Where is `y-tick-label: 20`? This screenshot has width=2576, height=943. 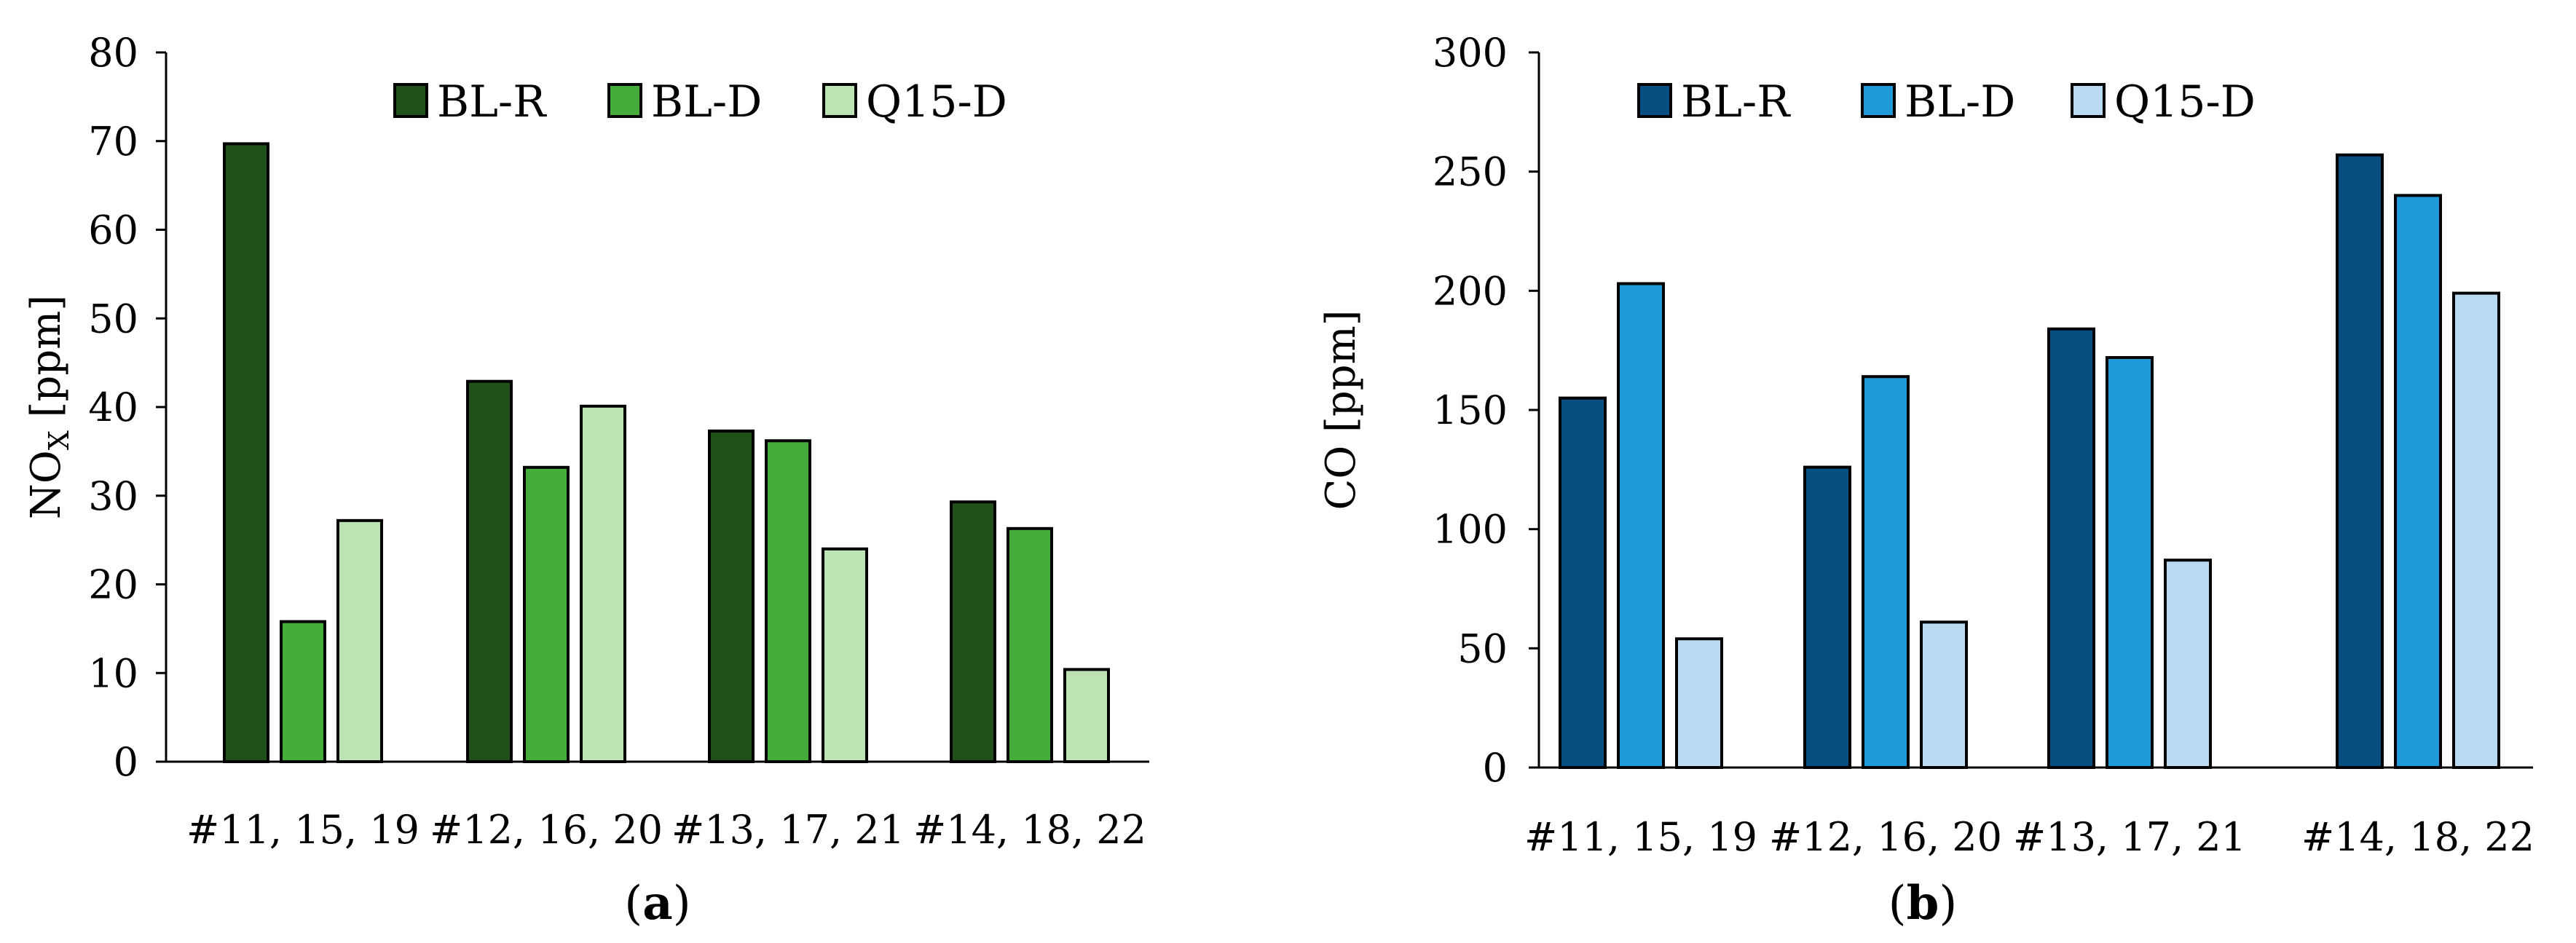
y-tick-label: 20 is located at coordinates (113, 585).